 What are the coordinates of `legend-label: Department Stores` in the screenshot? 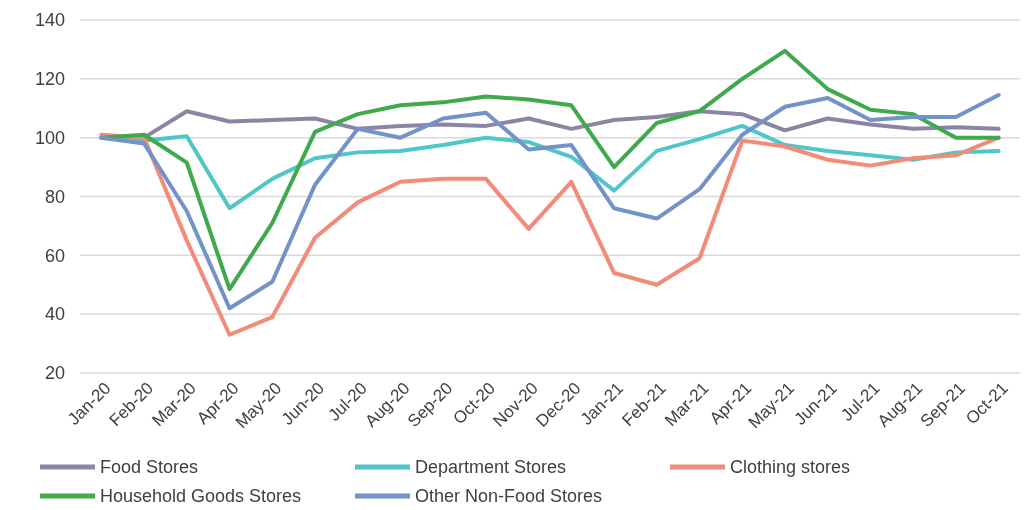 It's located at (491, 467).